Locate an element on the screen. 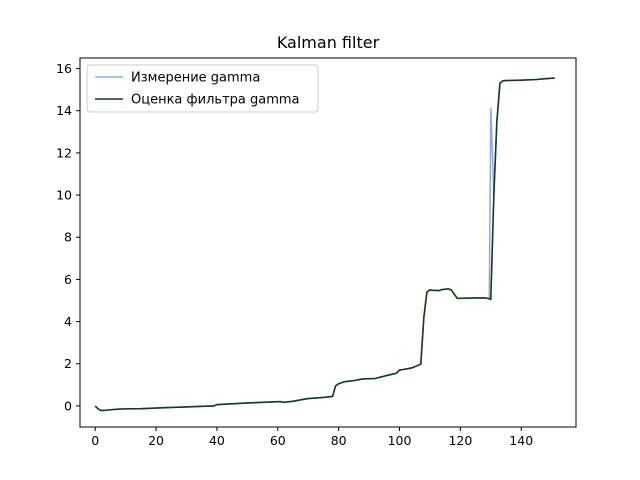  y-tick-label: 8 is located at coordinates (68, 237).